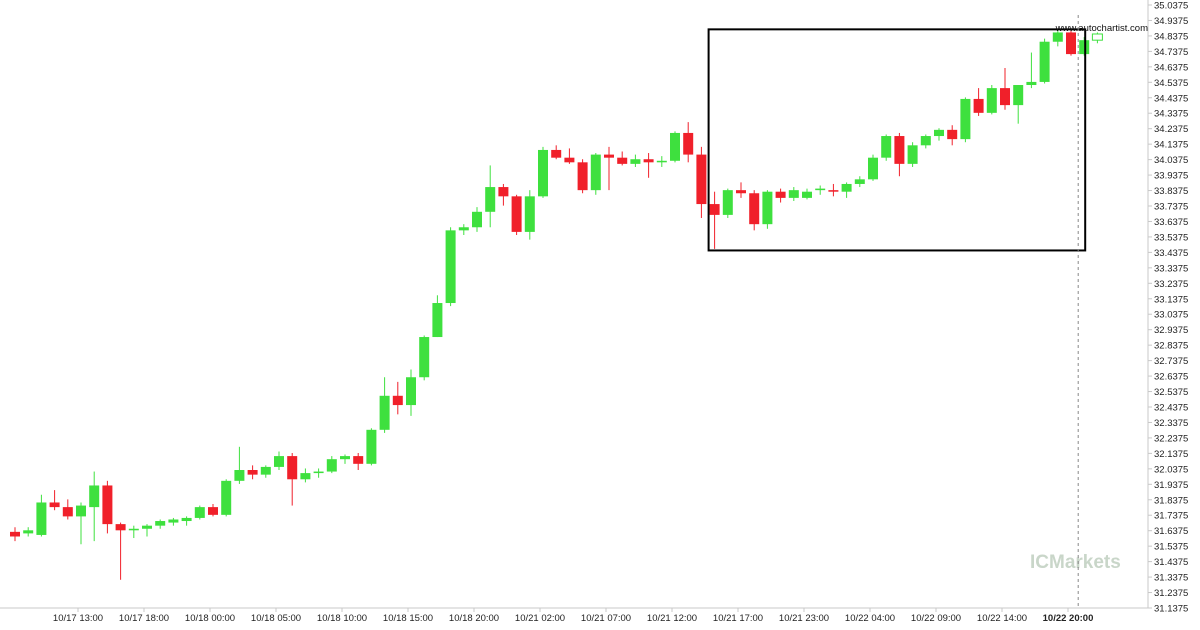  I want to click on y-tick-label: 31.9375, so click(1171, 485).